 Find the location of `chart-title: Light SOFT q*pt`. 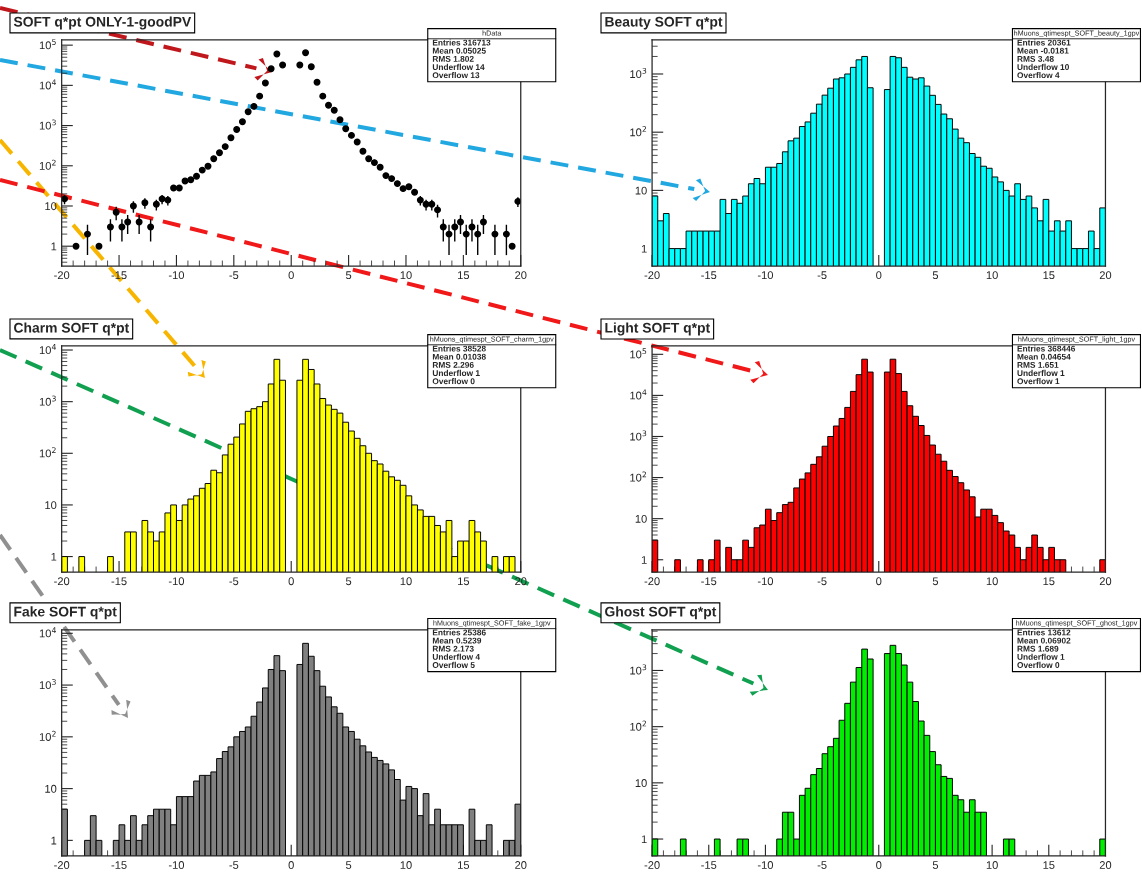

chart-title: Light SOFT q*pt is located at coordinates (657, 329).